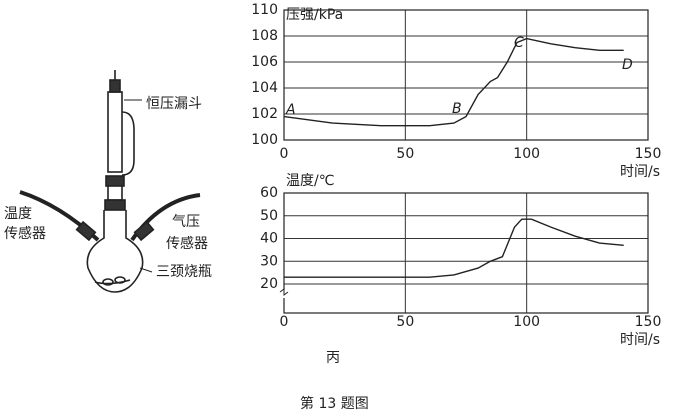  Describe the element at coordinates (457, 109) in the screenshot. I see `point-label: B` at that location.